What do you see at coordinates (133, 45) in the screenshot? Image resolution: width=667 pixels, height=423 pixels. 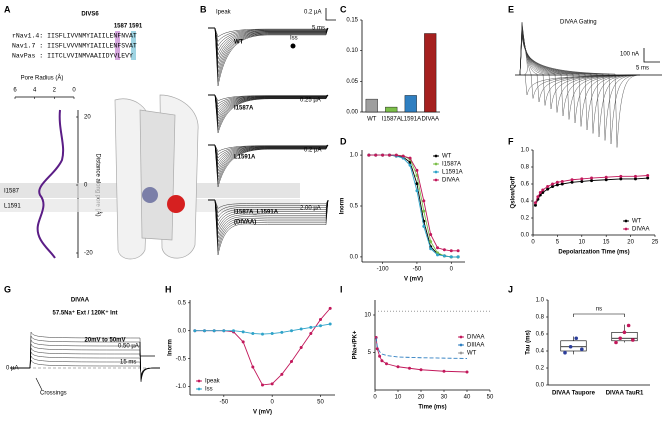 I see `highlight` at bounding box center [133, 45].